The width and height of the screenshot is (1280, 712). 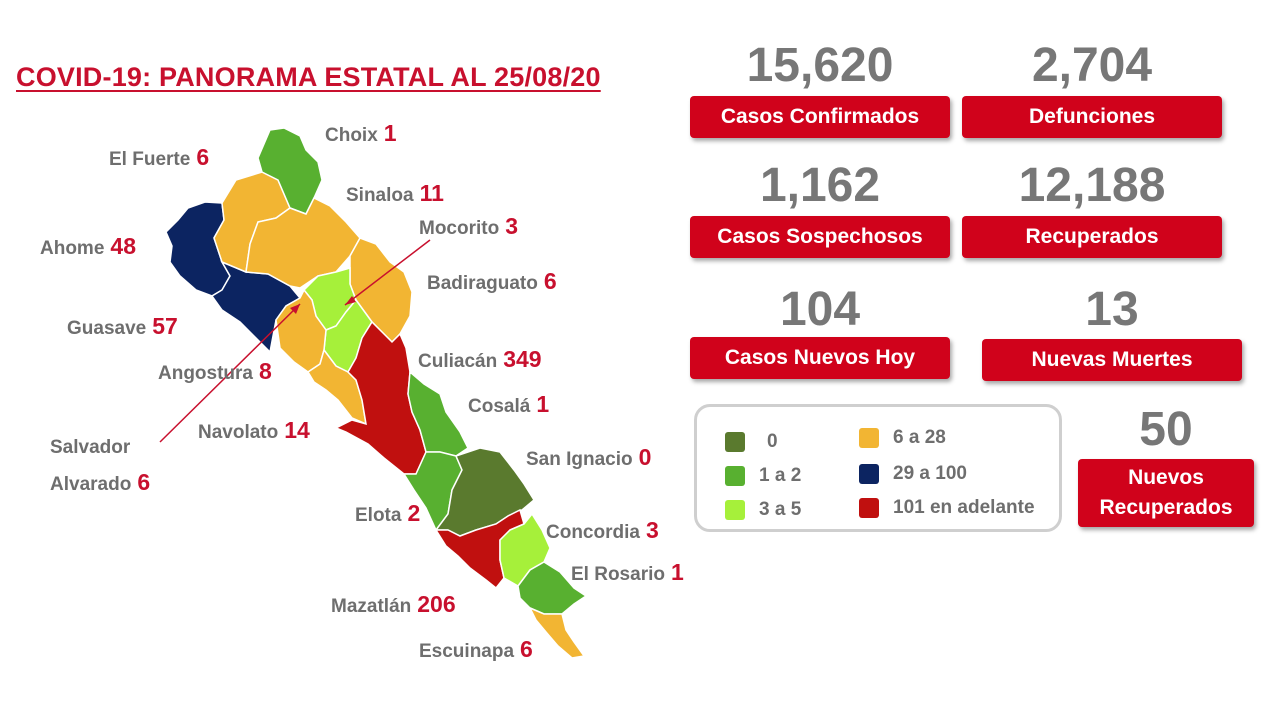 I want to click on label-elota: Elota 2, so click(x=388, y=513).